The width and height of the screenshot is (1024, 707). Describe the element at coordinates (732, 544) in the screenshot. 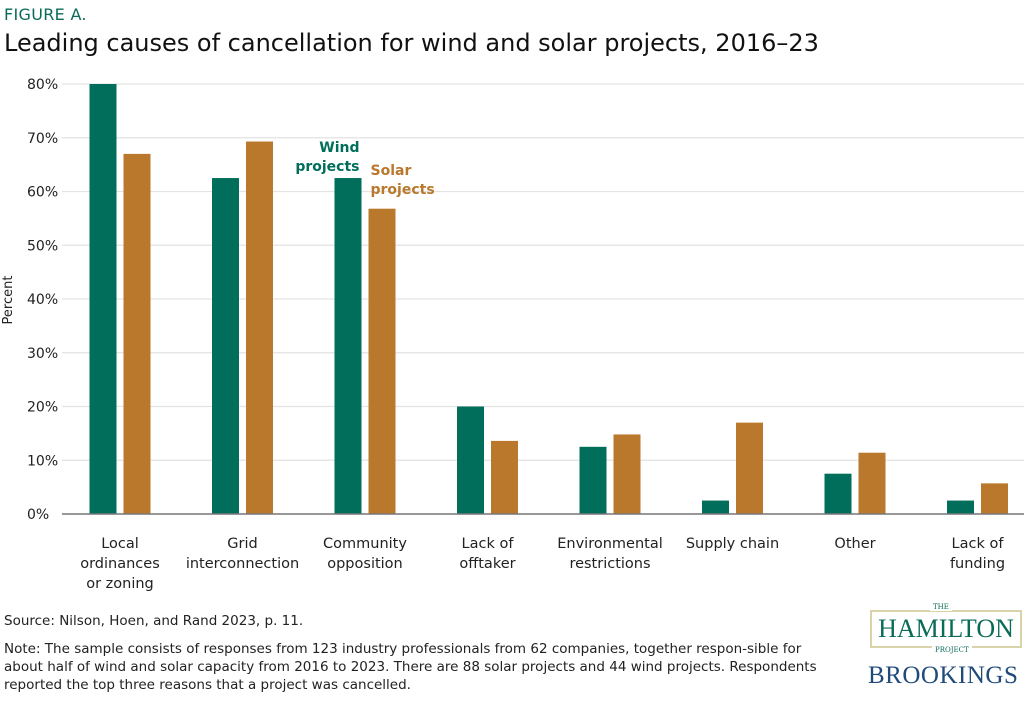

I see `x-tick-label: Supply chain` at that location.